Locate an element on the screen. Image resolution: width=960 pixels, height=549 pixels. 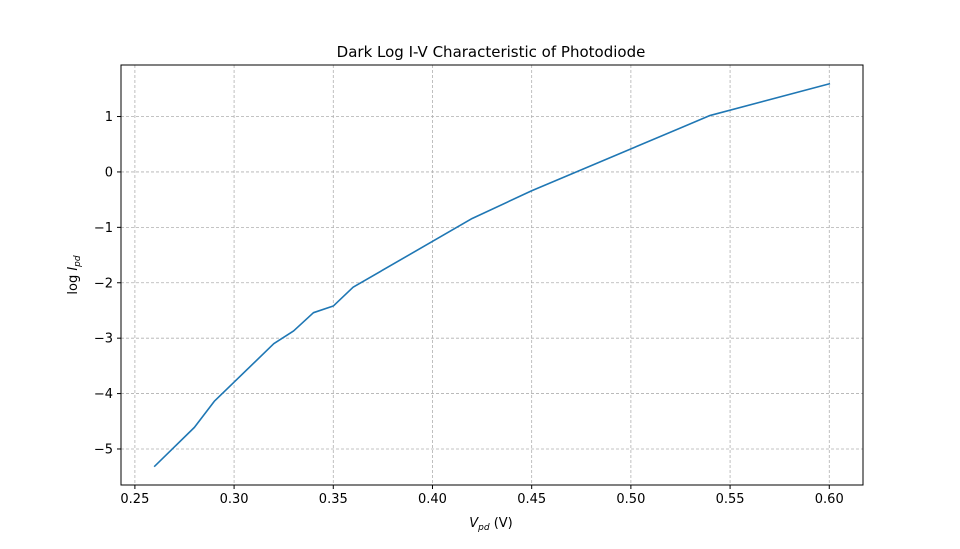
y-tick-label: −4 is located at coordinates (103, 394).